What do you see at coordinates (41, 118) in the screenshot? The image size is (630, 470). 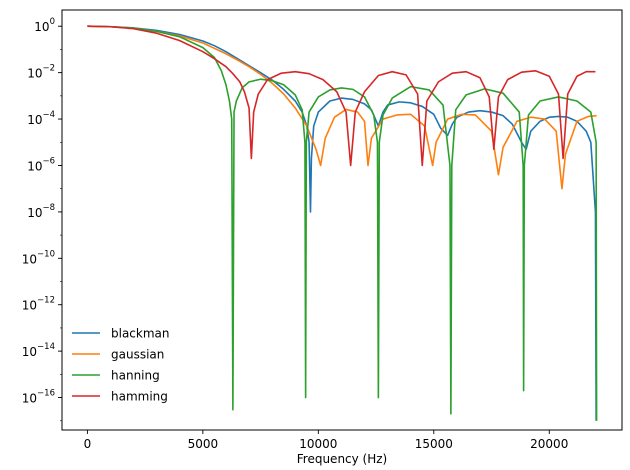 I see `y-tick-label: 10⁻⁴` at bounding box center [41, 118].